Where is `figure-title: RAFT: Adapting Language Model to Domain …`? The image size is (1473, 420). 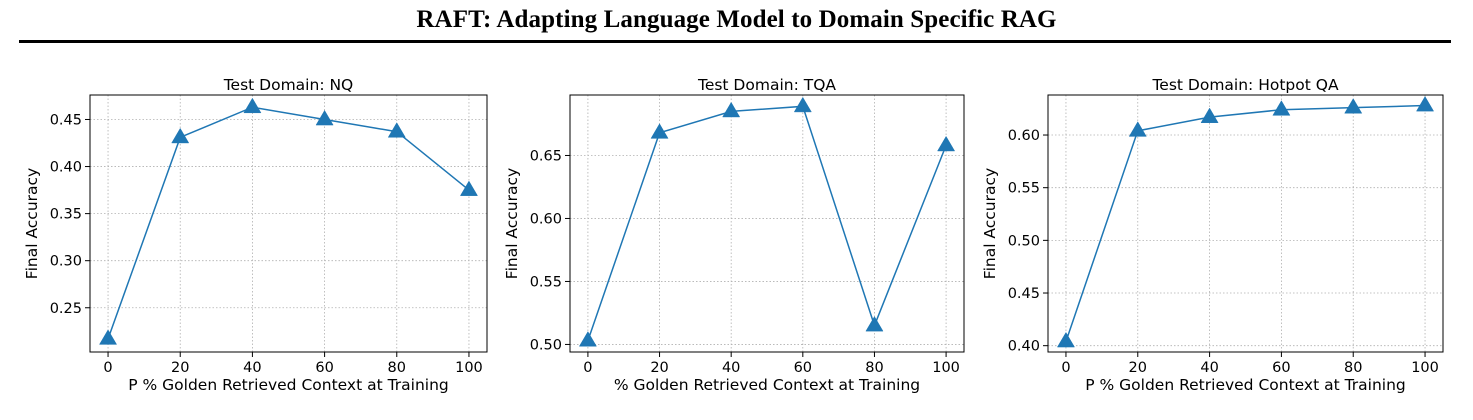 figure-title: RAFT: Adapting Language Model to Domain … is located at coordinates (736, 19).